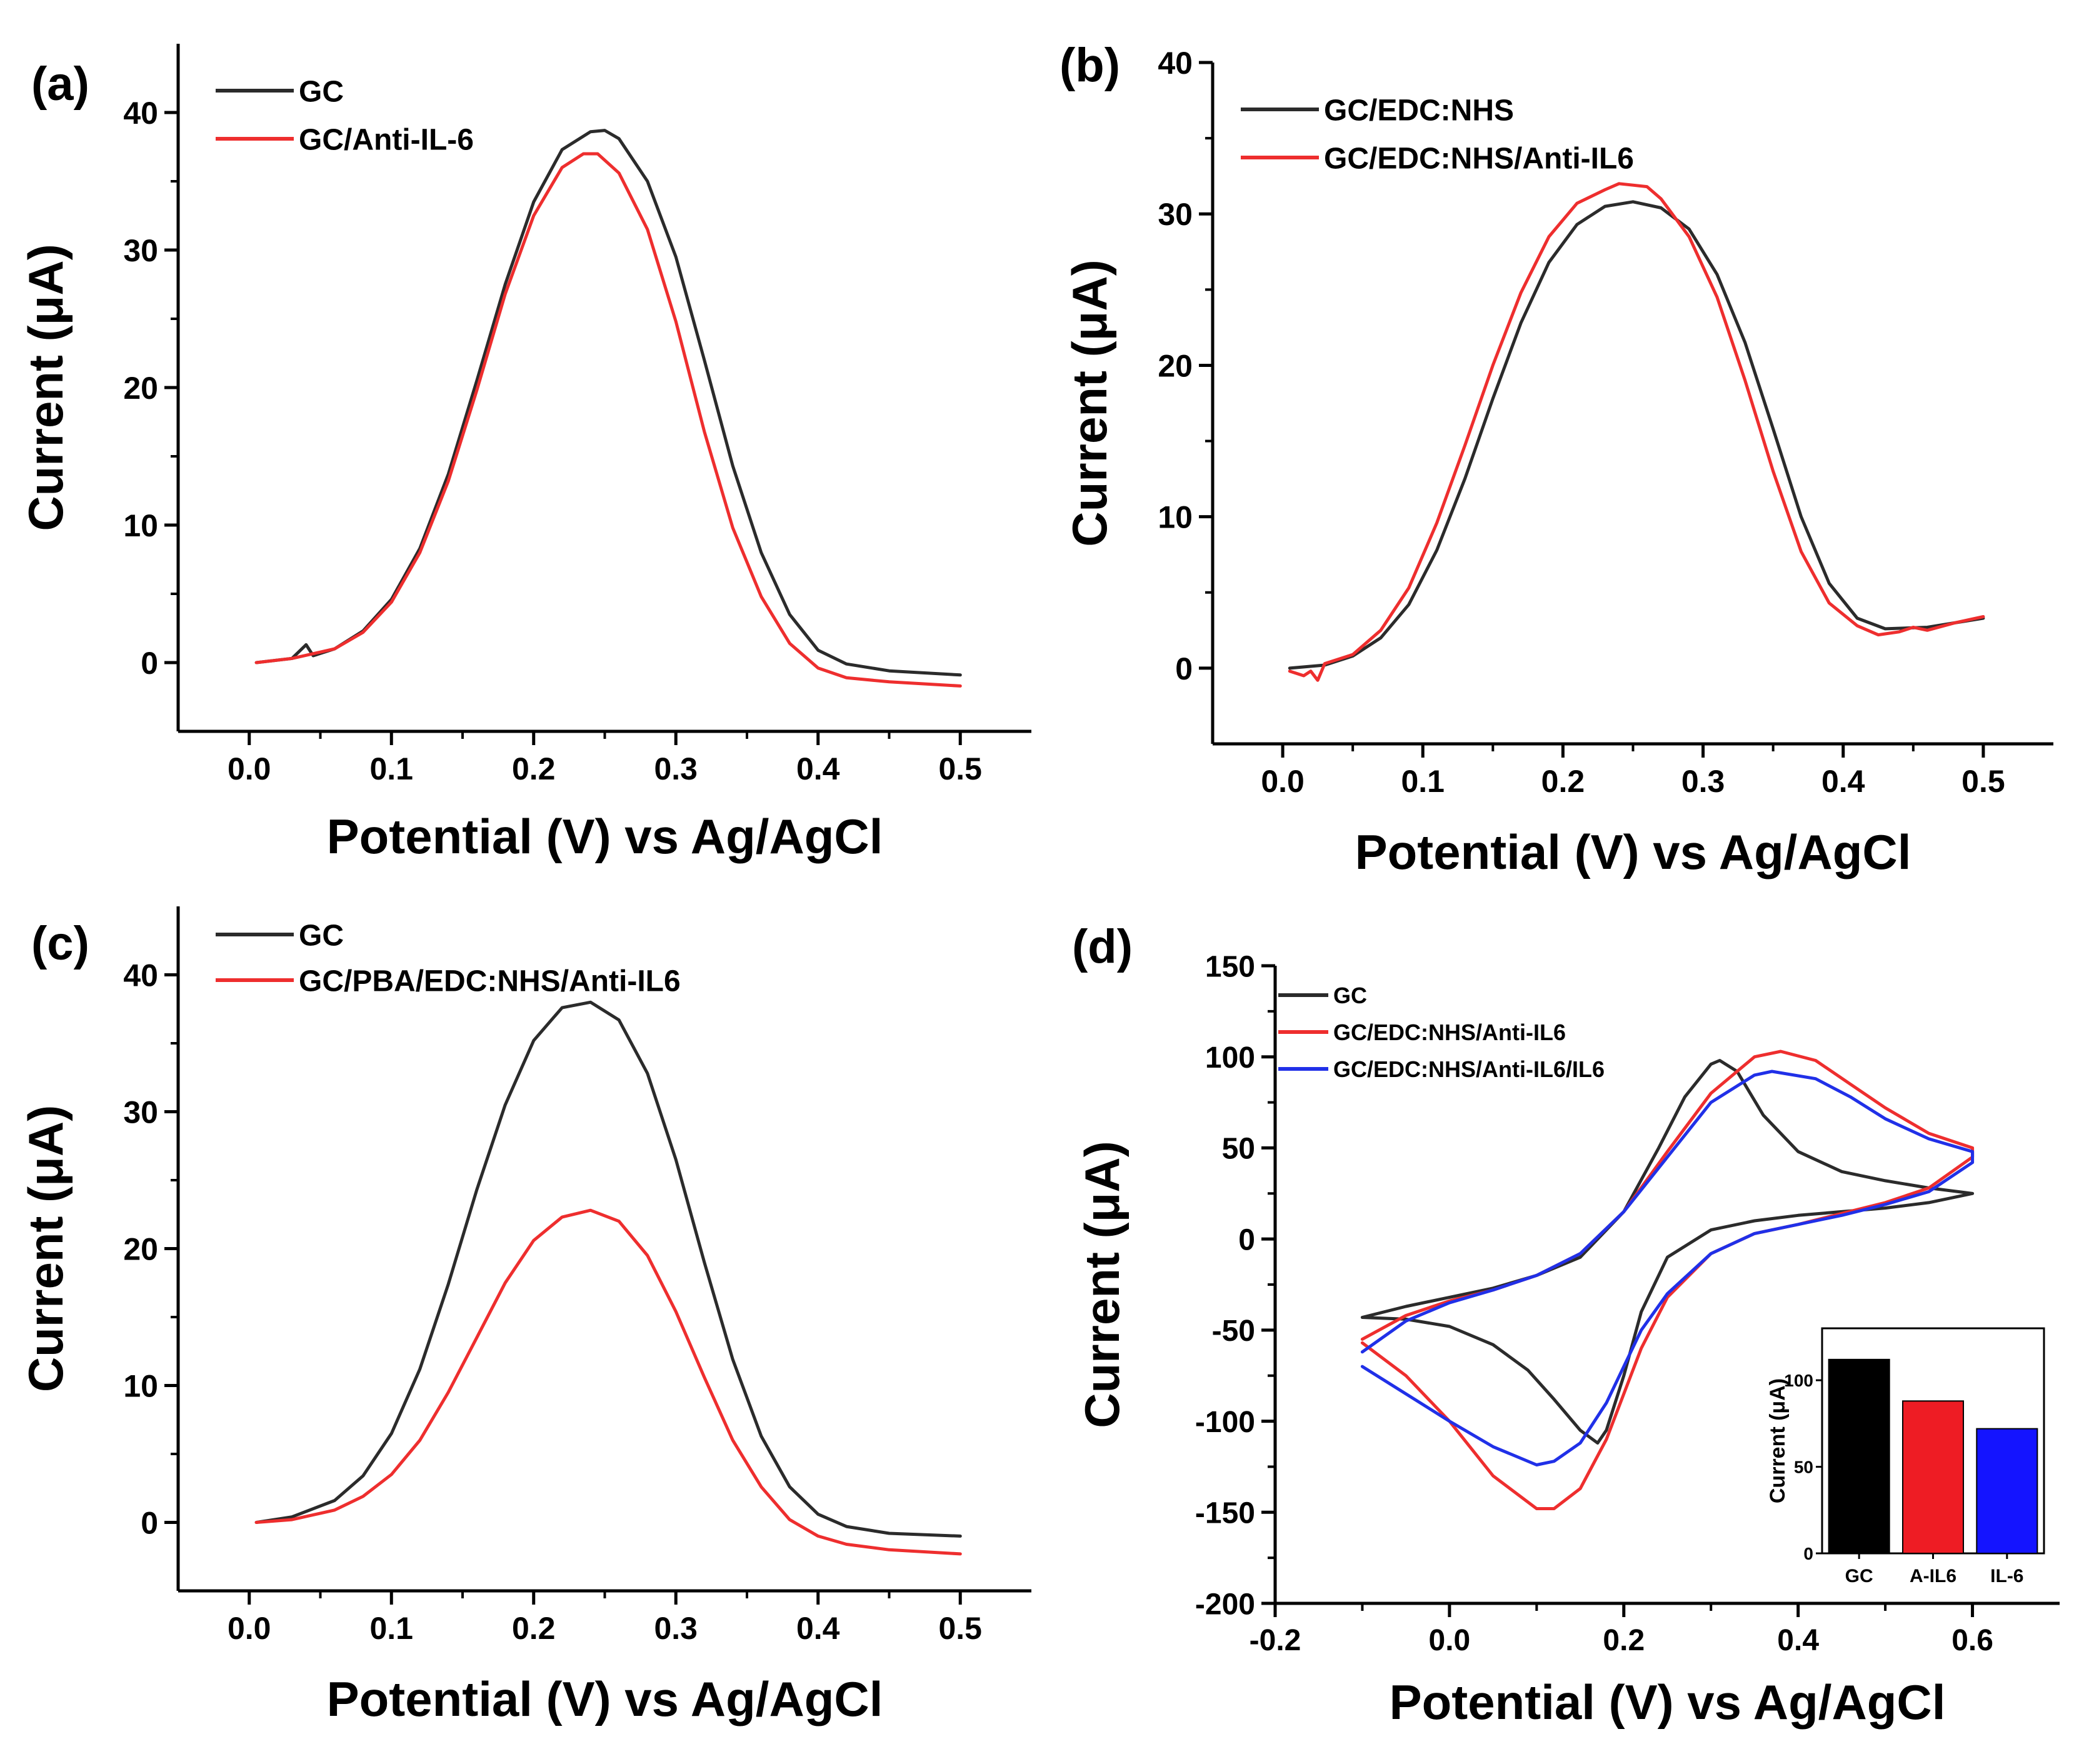  I want to click on panel-label-a: (a), so click(60, 84).